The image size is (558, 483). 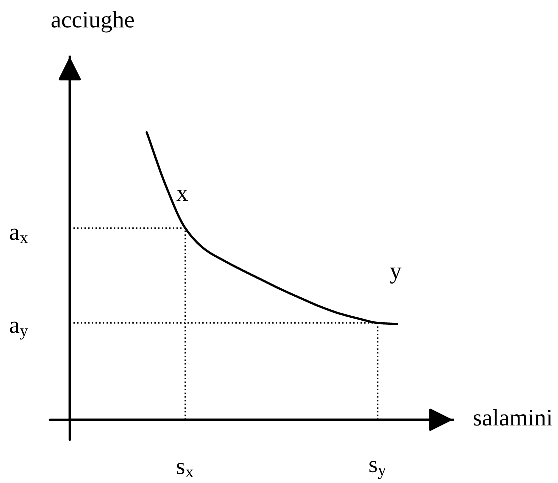 What do you see at coordinates (185, 470) in the screenshot?
I see `x-tick-label: s$_{x}$` at bounding box center [185, 470].